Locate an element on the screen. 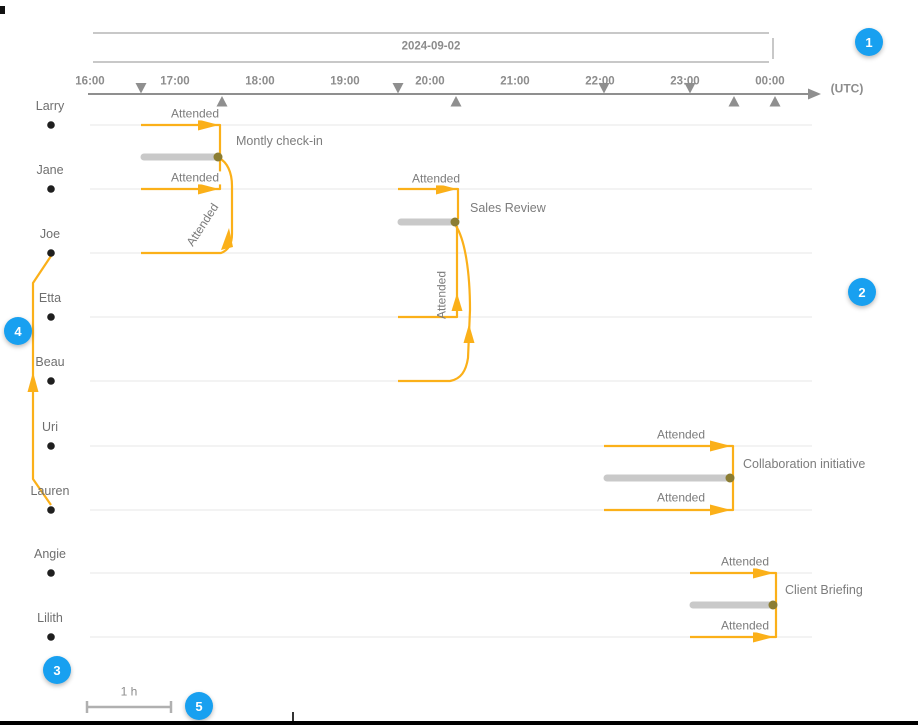 This screenshot has width=918, height=725. time-axis is located at coordinates (454, 94).